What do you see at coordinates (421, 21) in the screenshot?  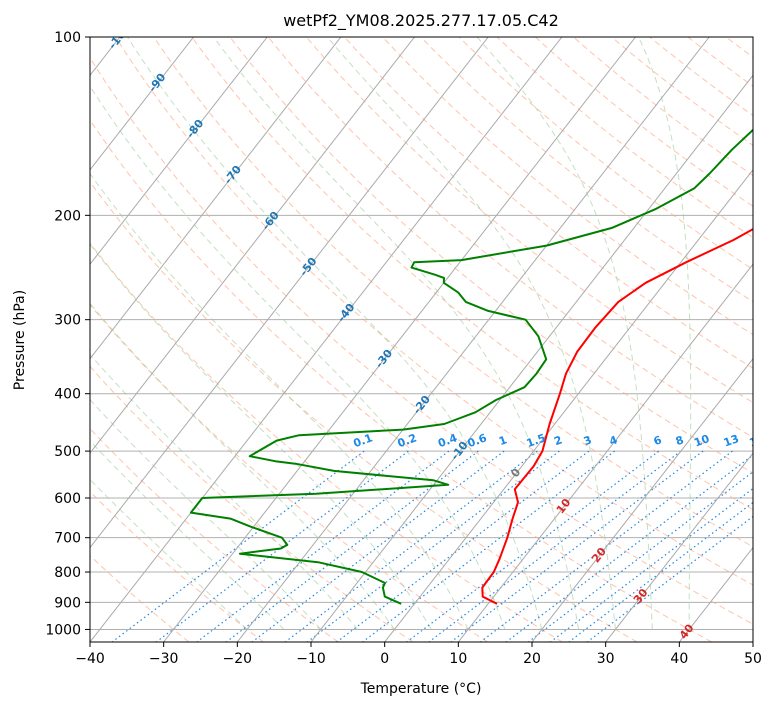 I see `chart-title: wetPf2_YM08.2025.277.17.05.C42` at bounding box center [421, 21].